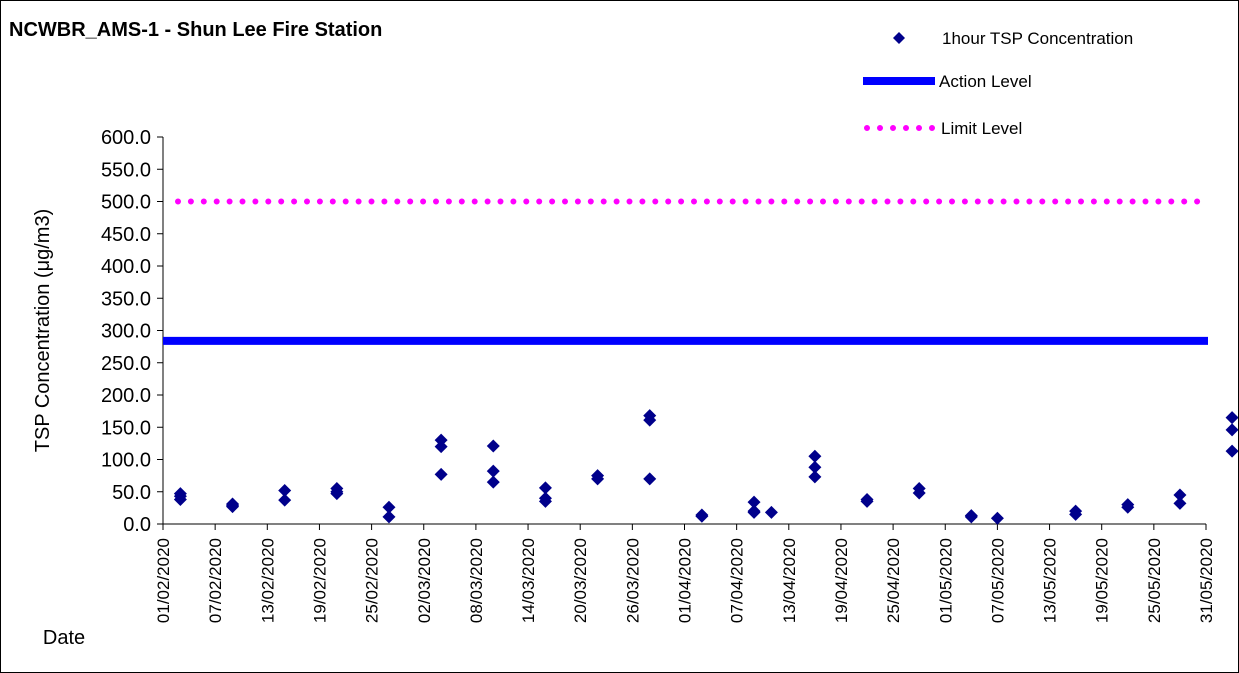  I want to click on y-tick-label: 400.0, so click(126, 267).